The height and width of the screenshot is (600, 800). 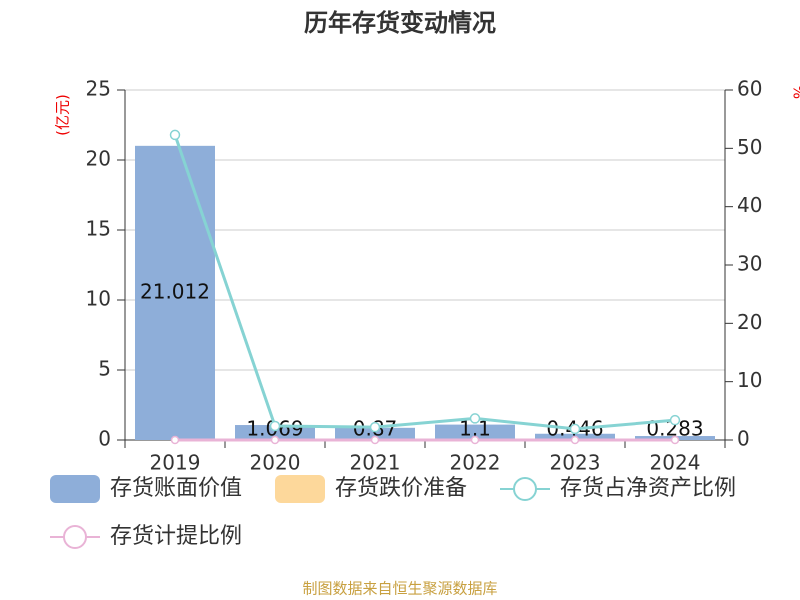 What do you see at coordinates (749, 322) in the screenshot?
I see `y2-tick-label: 20` at bounding box center [749, 322].